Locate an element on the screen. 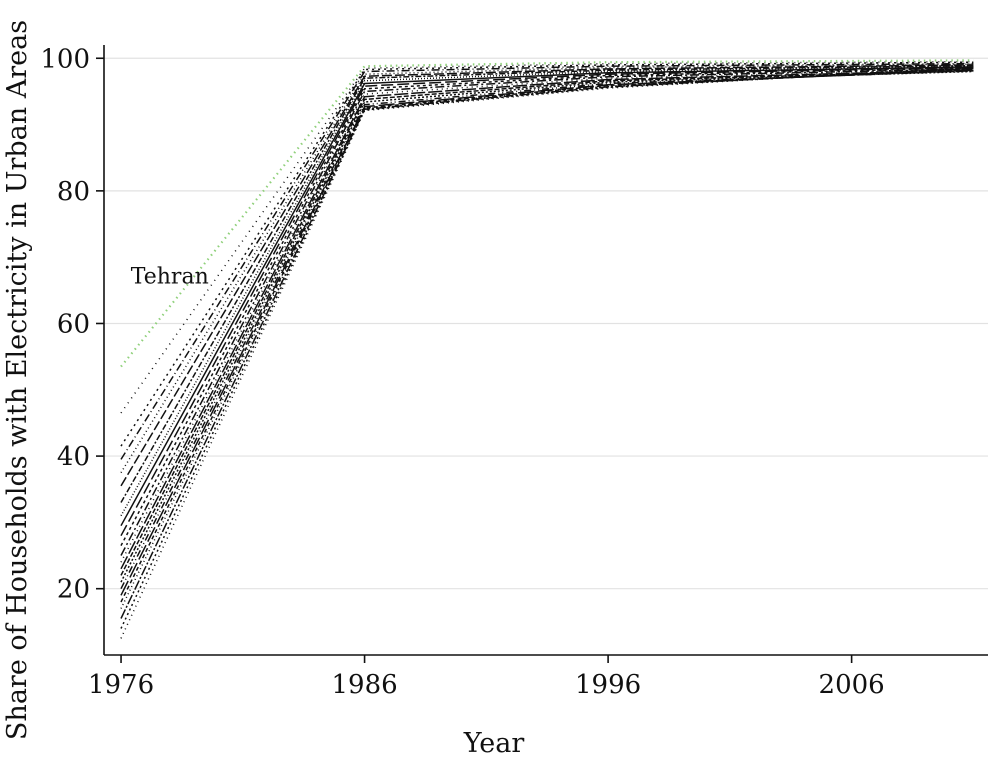  y-tick-label: 80 is located at coordinates (73, 192).